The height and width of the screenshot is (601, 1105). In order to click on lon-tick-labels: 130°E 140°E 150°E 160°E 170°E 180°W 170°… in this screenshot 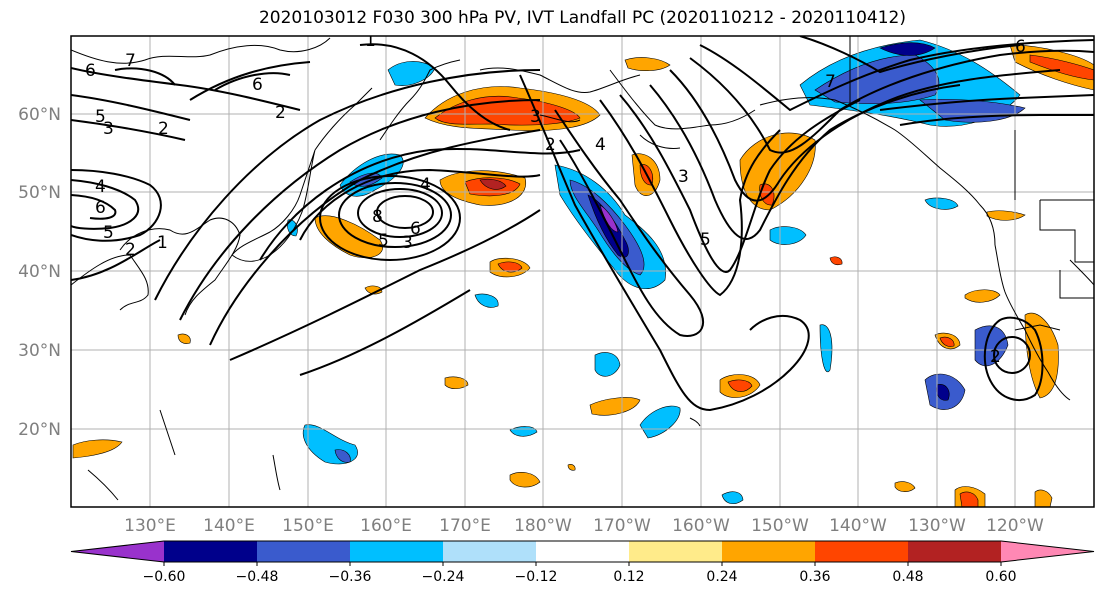, I will do `click(584, 526)`.